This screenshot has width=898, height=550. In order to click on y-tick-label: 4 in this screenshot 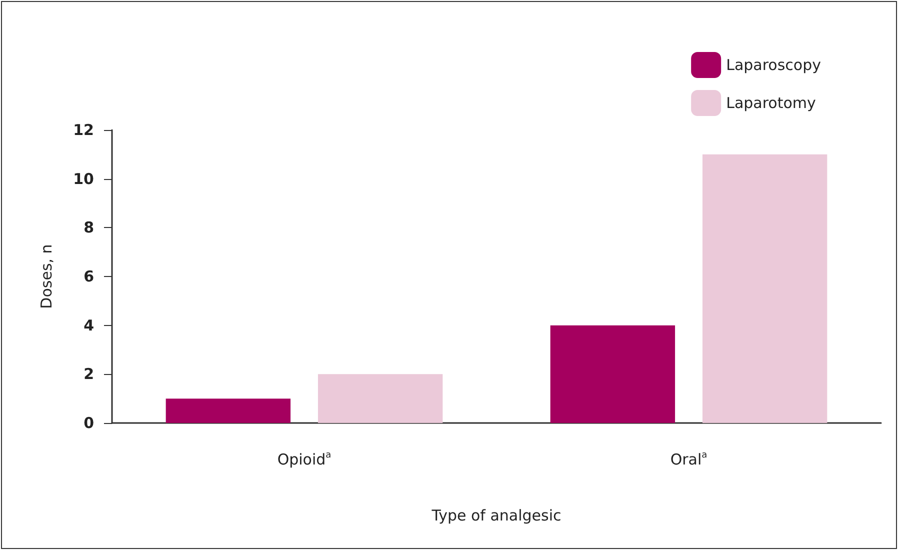, I will do `click(89, 325)`.